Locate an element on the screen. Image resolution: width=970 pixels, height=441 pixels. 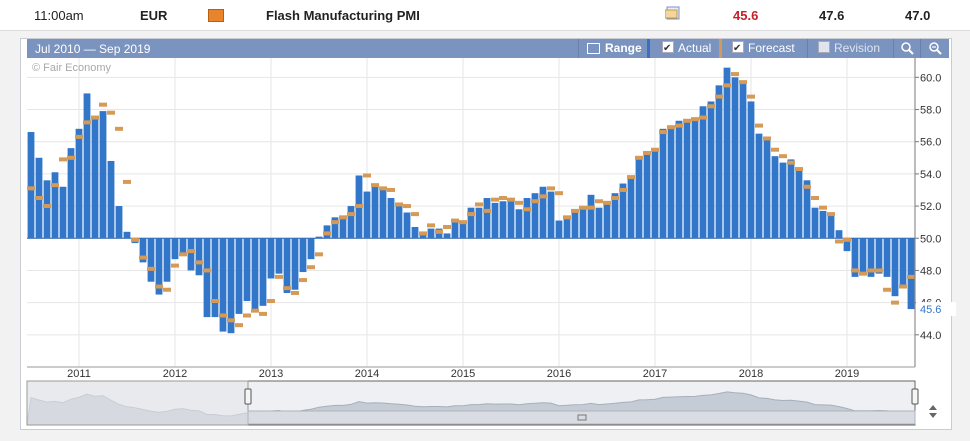
event-title: Flash Manufacturing PMI is located at coordinates (343, 15).